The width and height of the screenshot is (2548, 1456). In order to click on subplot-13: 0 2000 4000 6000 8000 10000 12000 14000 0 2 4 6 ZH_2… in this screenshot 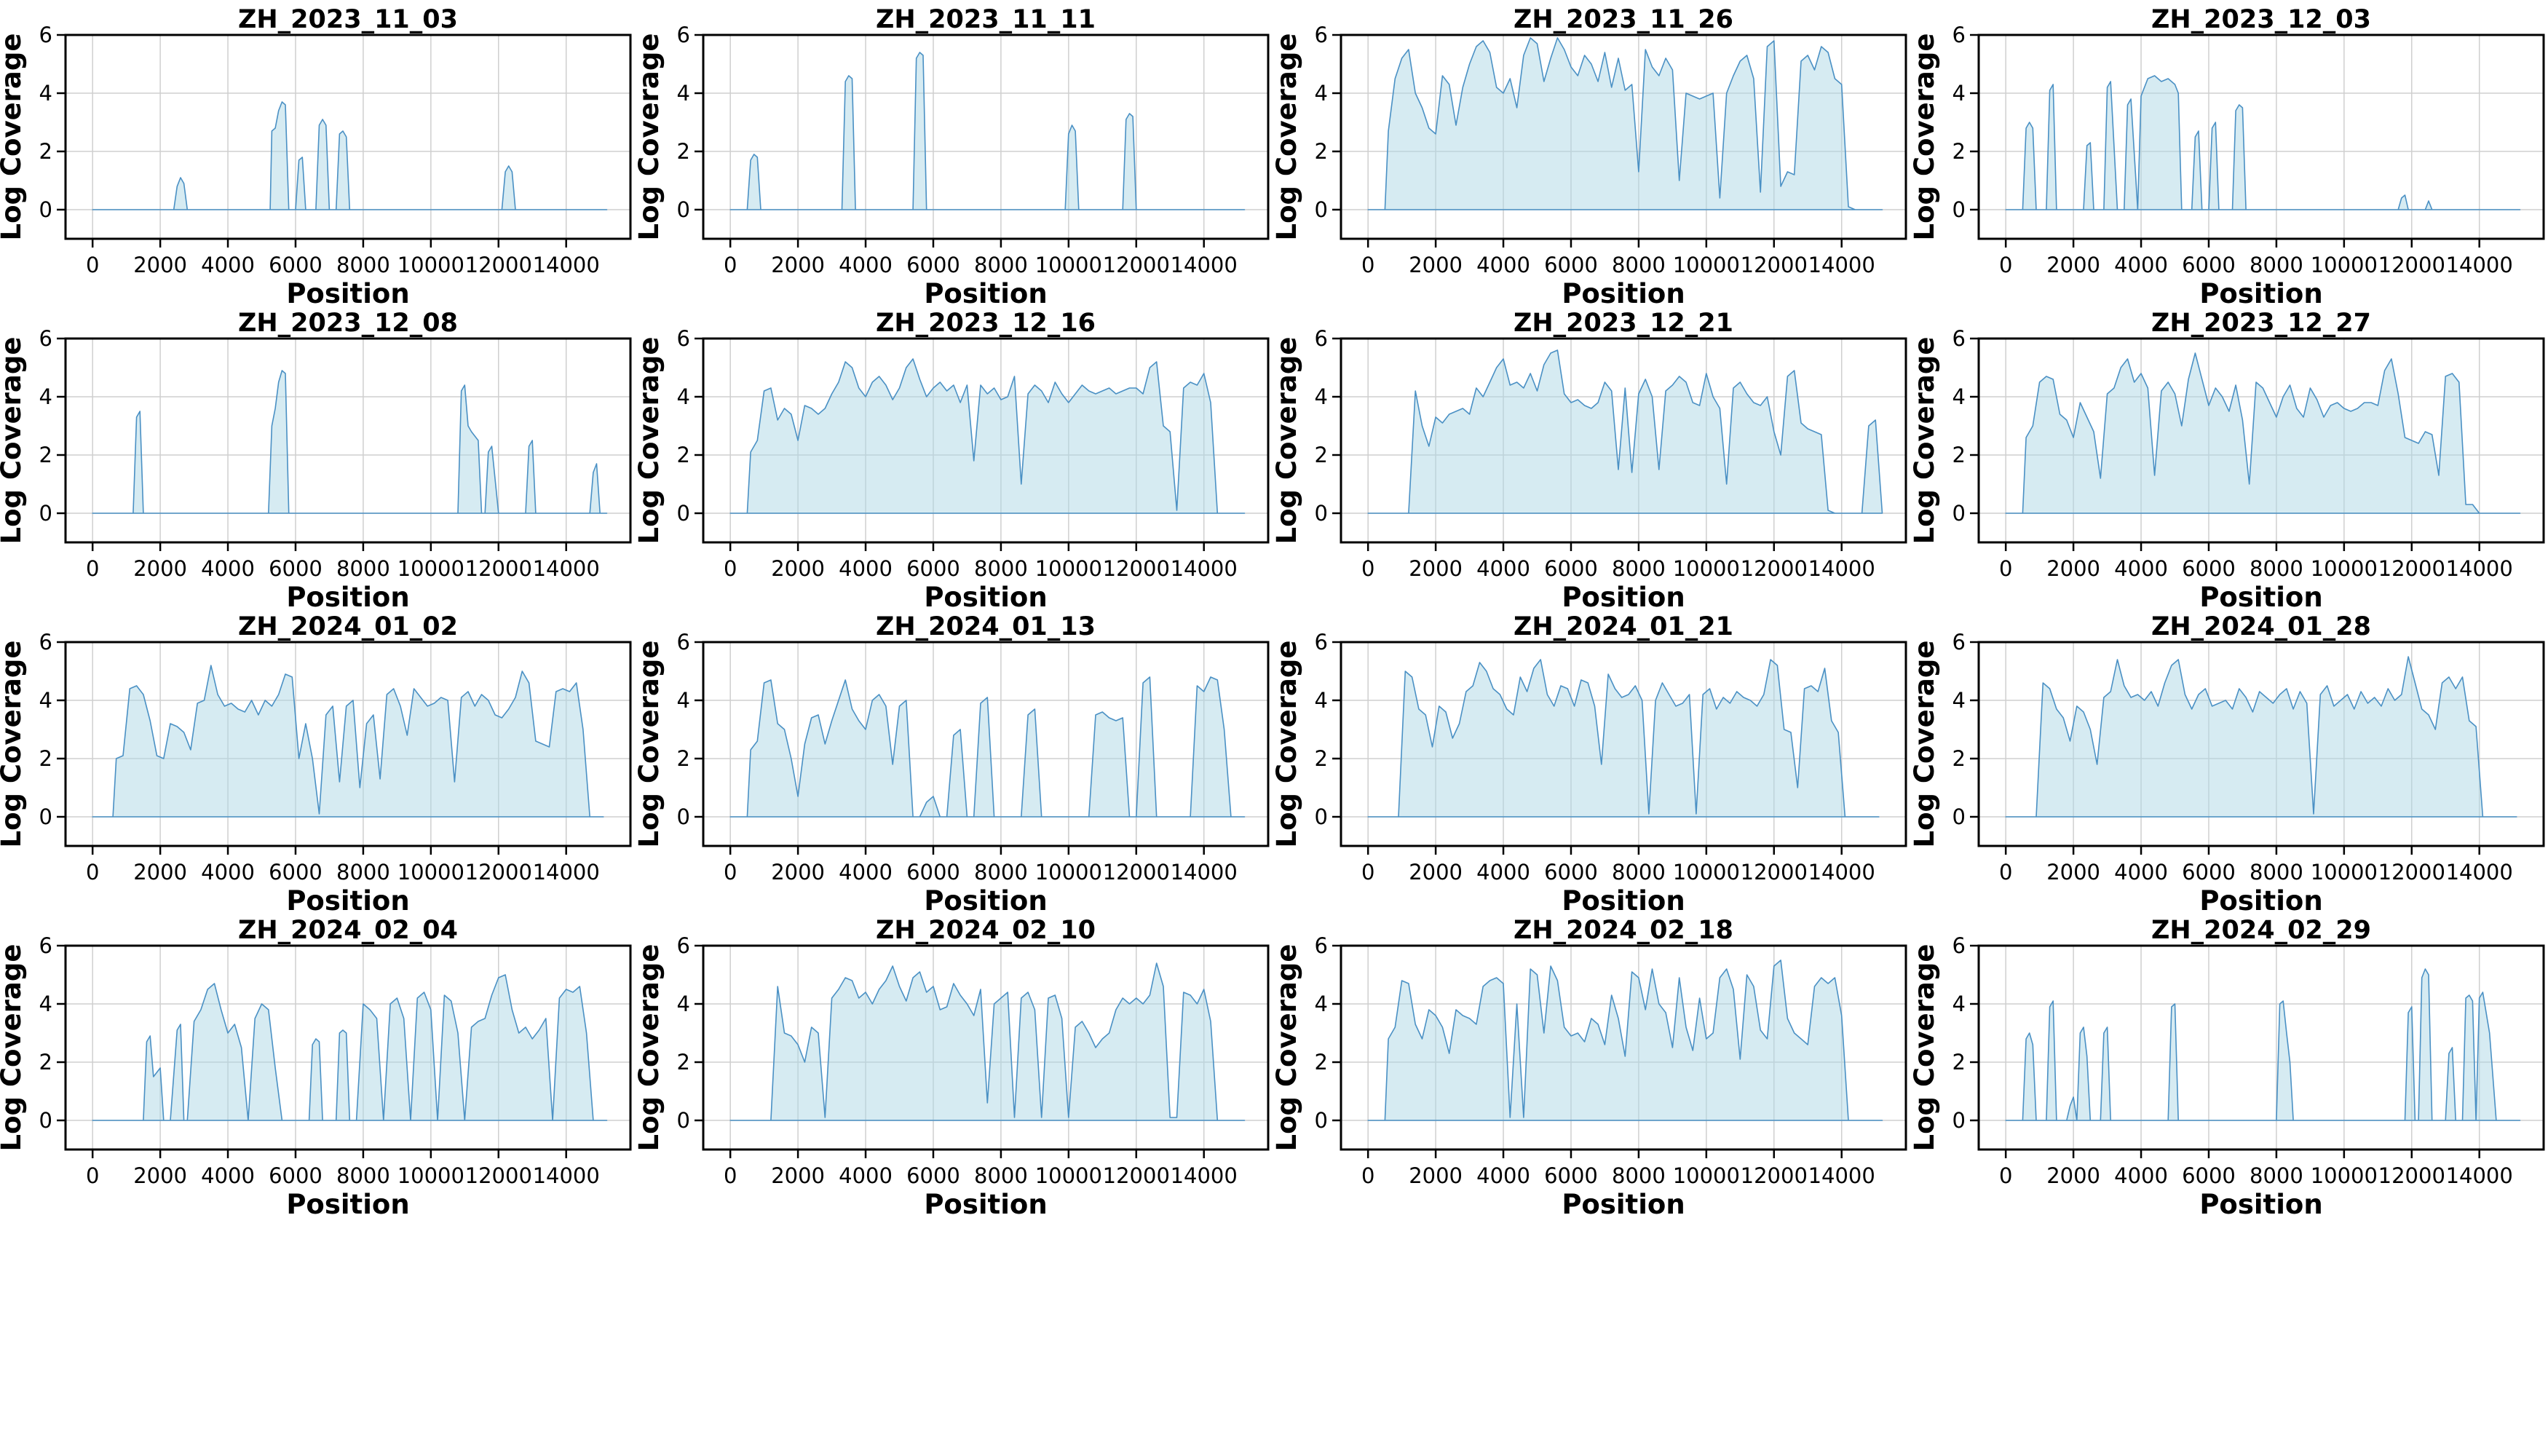, I will do `click(316, 1068)`.